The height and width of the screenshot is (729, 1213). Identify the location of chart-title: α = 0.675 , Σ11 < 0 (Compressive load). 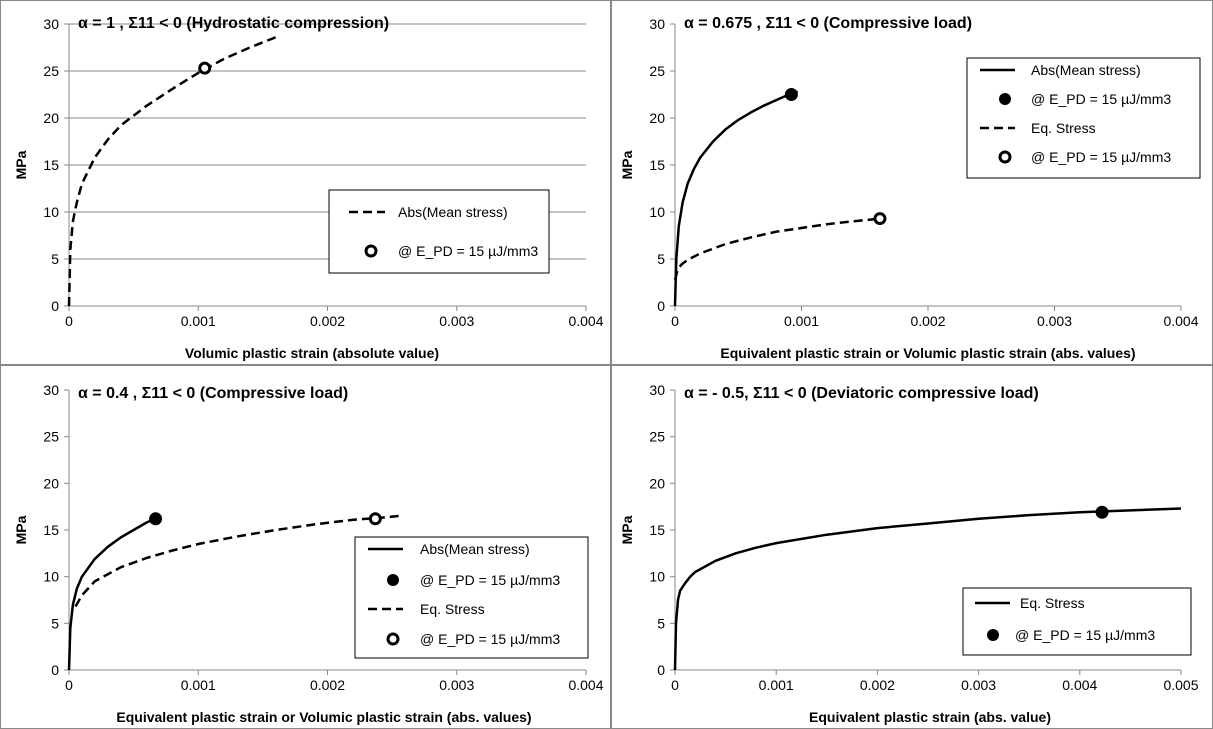
(828, 23).